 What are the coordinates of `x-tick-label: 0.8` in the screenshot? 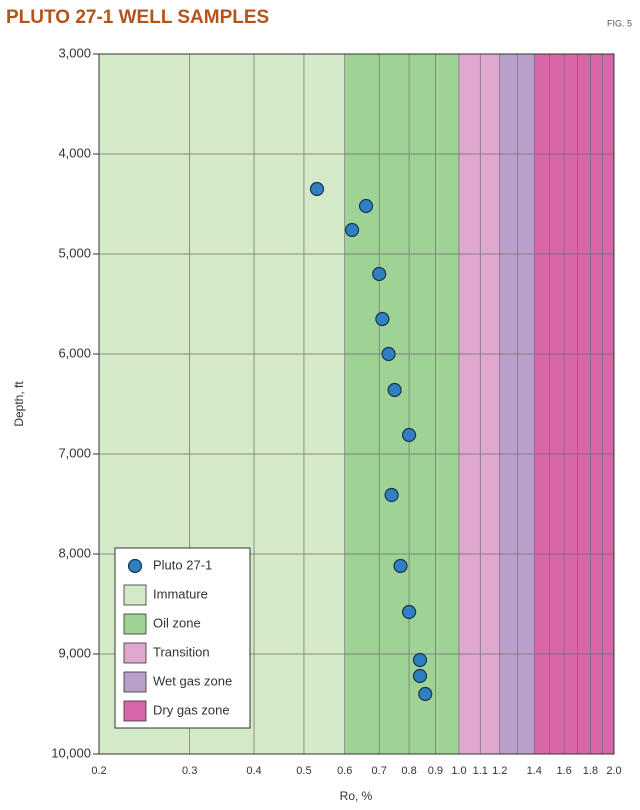 It's located at (408, 771).